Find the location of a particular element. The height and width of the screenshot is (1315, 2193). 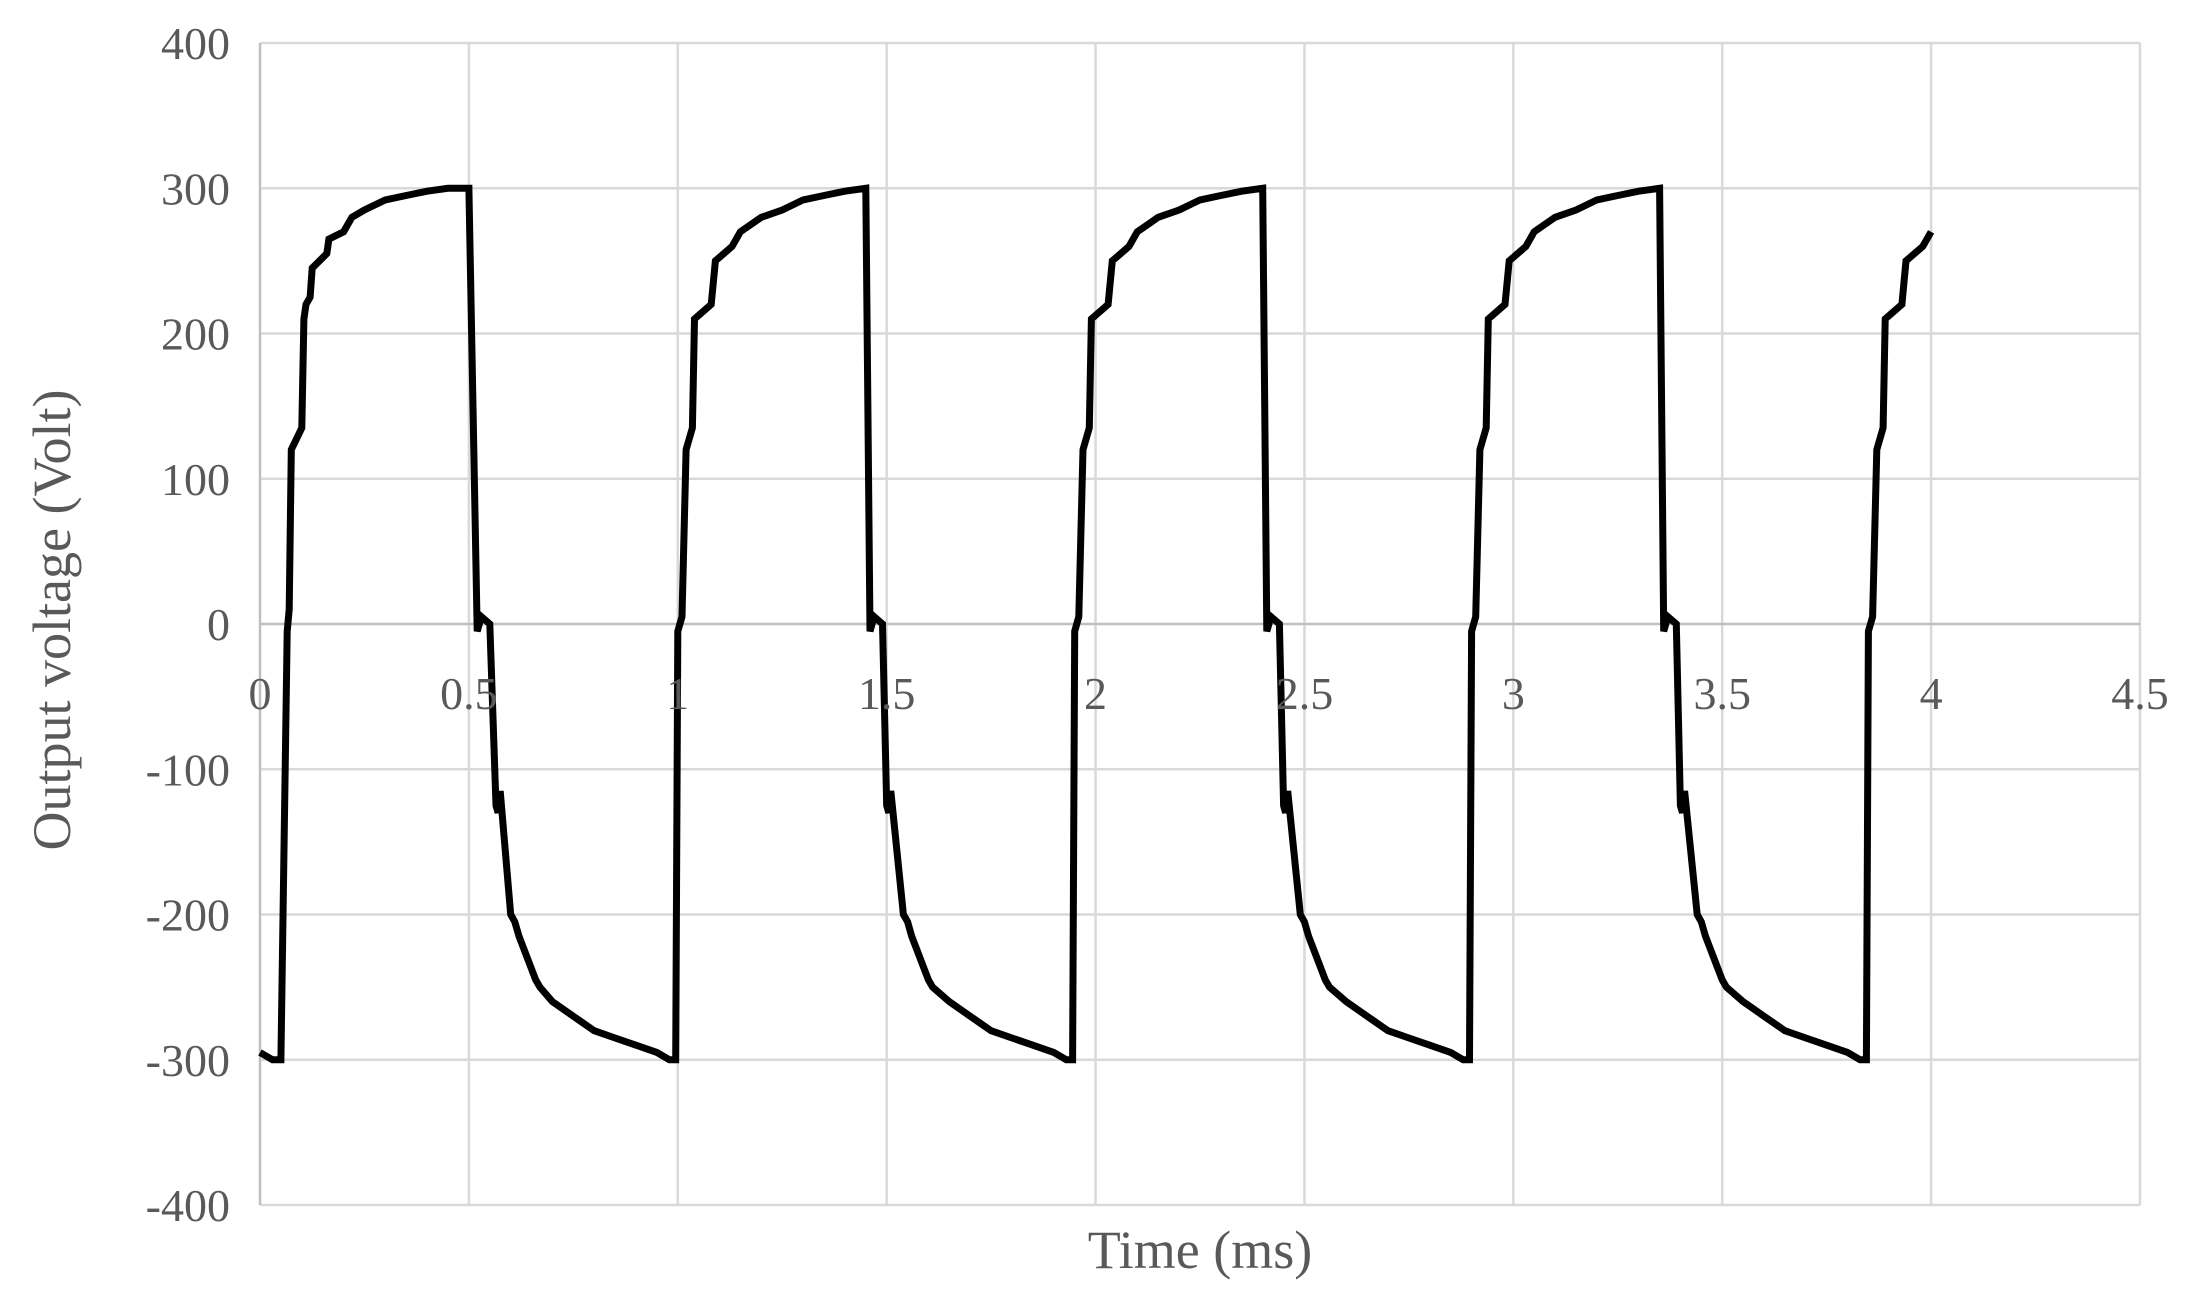

x-tick-label: 2 is located at coordinates (1095, 693).